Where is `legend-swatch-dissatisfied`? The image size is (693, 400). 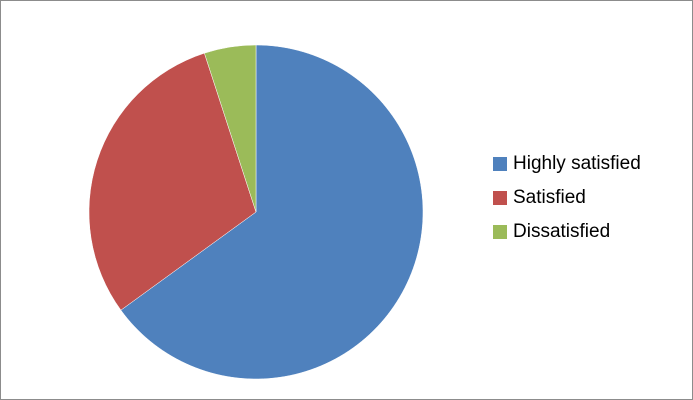
legend-swatch-dissatisfied is located at coordinates (500, 232).